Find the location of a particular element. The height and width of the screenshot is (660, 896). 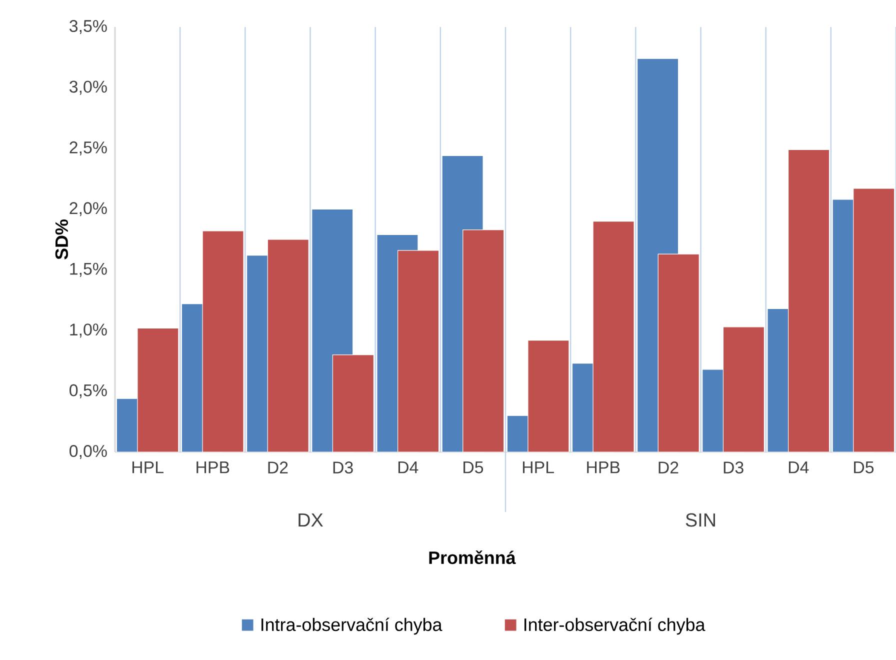

text: DX is located at coordinates (310, 520).